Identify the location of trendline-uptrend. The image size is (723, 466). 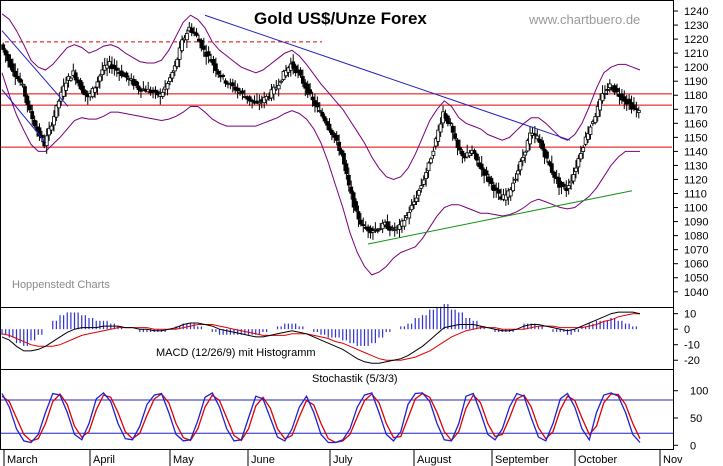
(500, 217).